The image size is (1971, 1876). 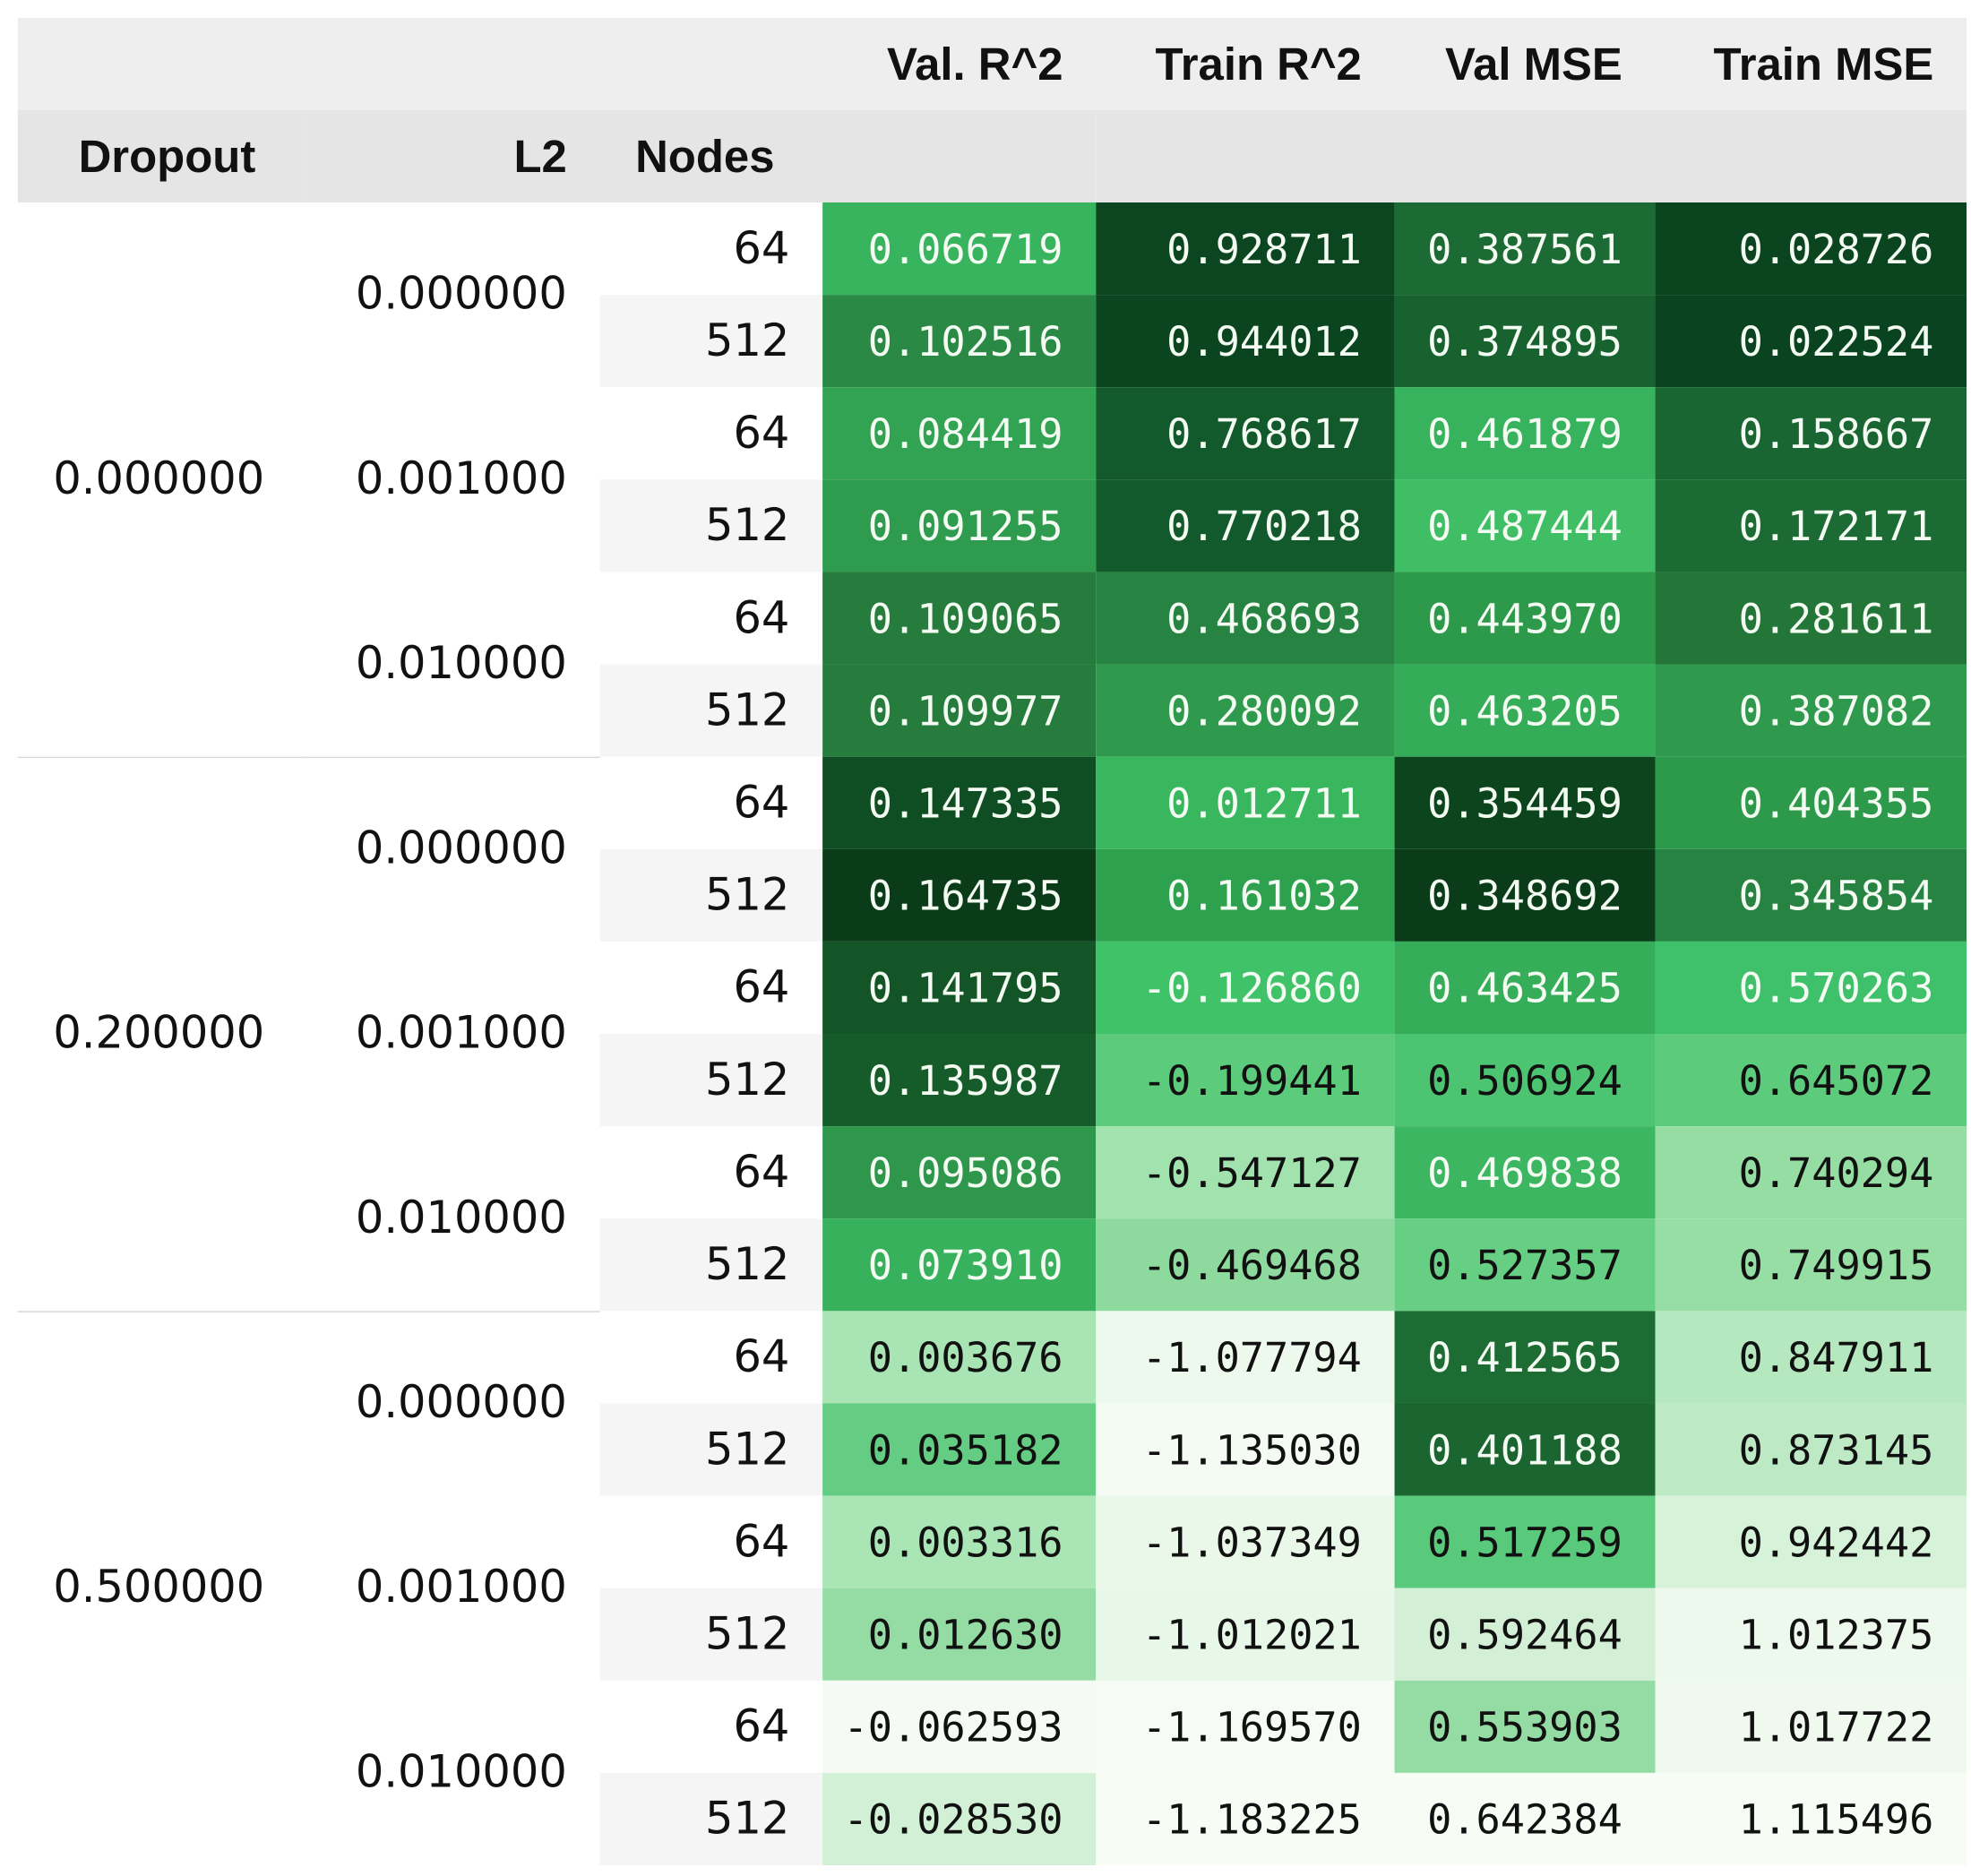 What do you see at coordinates (1811, 1541) in the screenshot?
I see `train-mse-cell: 0.942442` at bounding box center [1811, 1541].